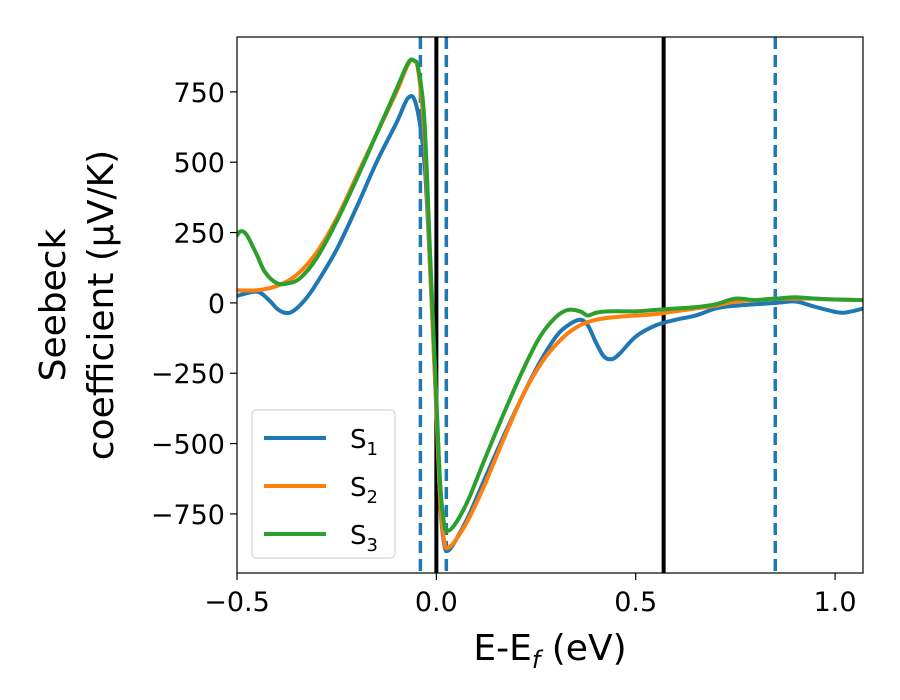  I want to click on y-tick-label: 750, so click(199, 93).